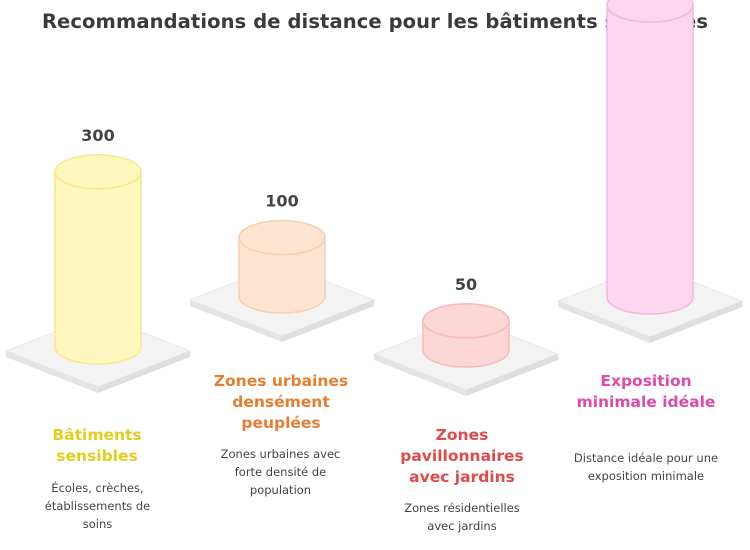 This screenshot has width=750, height=550. What do you see at coordinates (236, 321) in the screenshot?
I see `platform-side-left-zones-urbaines` at bounding box center [236, 321].